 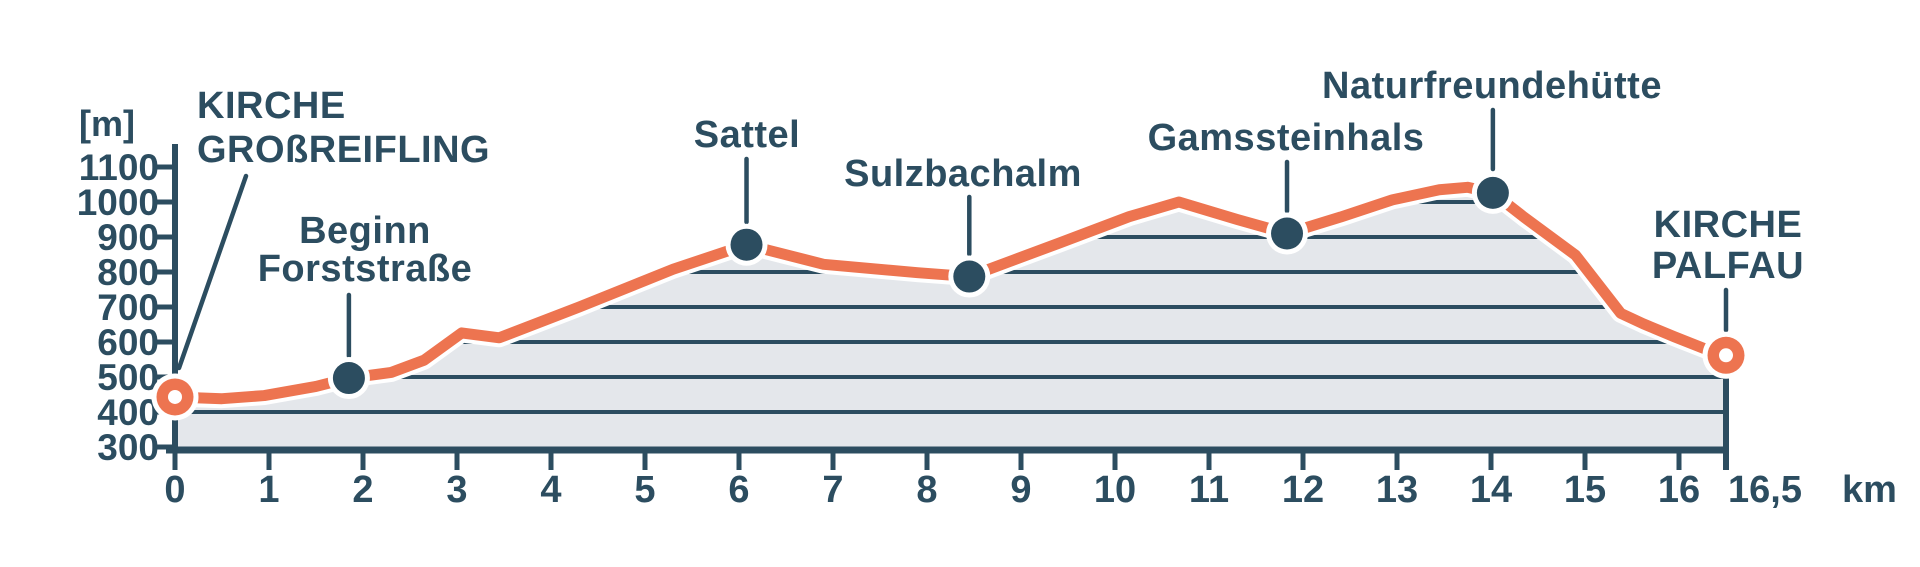 What do you see at coordinates (1115, 490) in the screenshot?
I see `x-tick-label-10: 10` at bounding box center [1115, 490].